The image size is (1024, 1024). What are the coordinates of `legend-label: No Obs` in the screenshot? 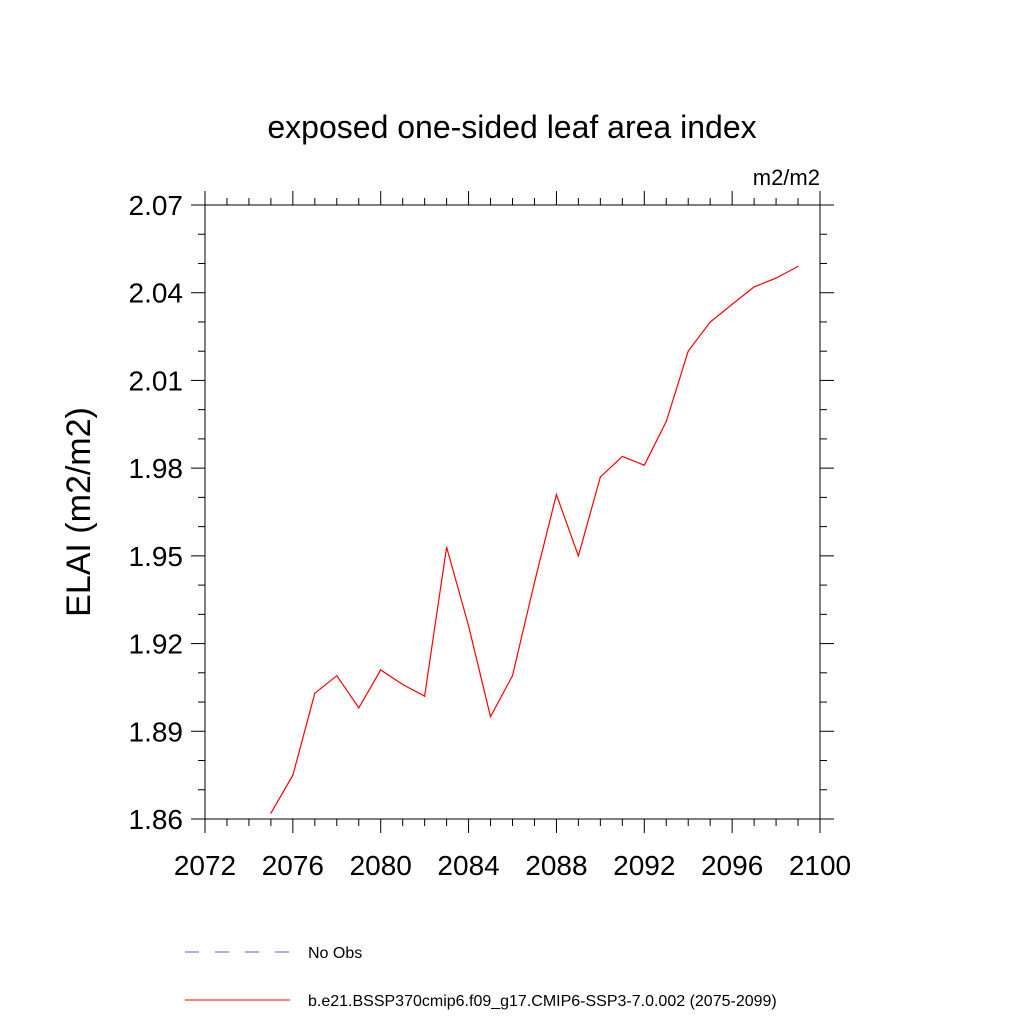 It's located at (335, 953).